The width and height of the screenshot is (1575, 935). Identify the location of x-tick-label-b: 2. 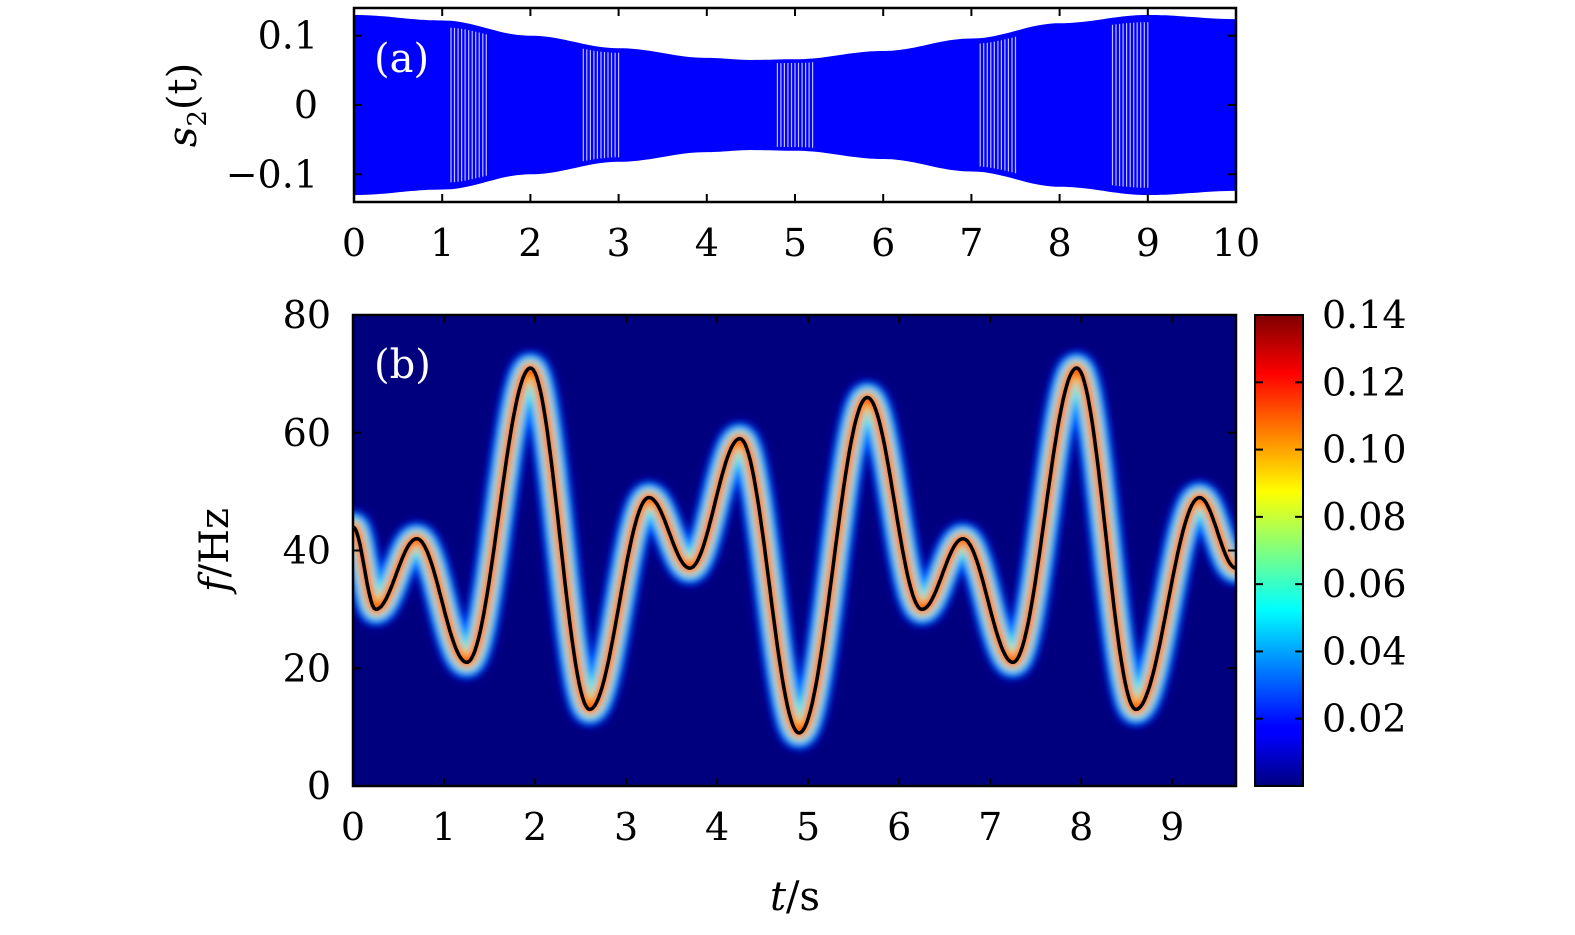
(535, 827).